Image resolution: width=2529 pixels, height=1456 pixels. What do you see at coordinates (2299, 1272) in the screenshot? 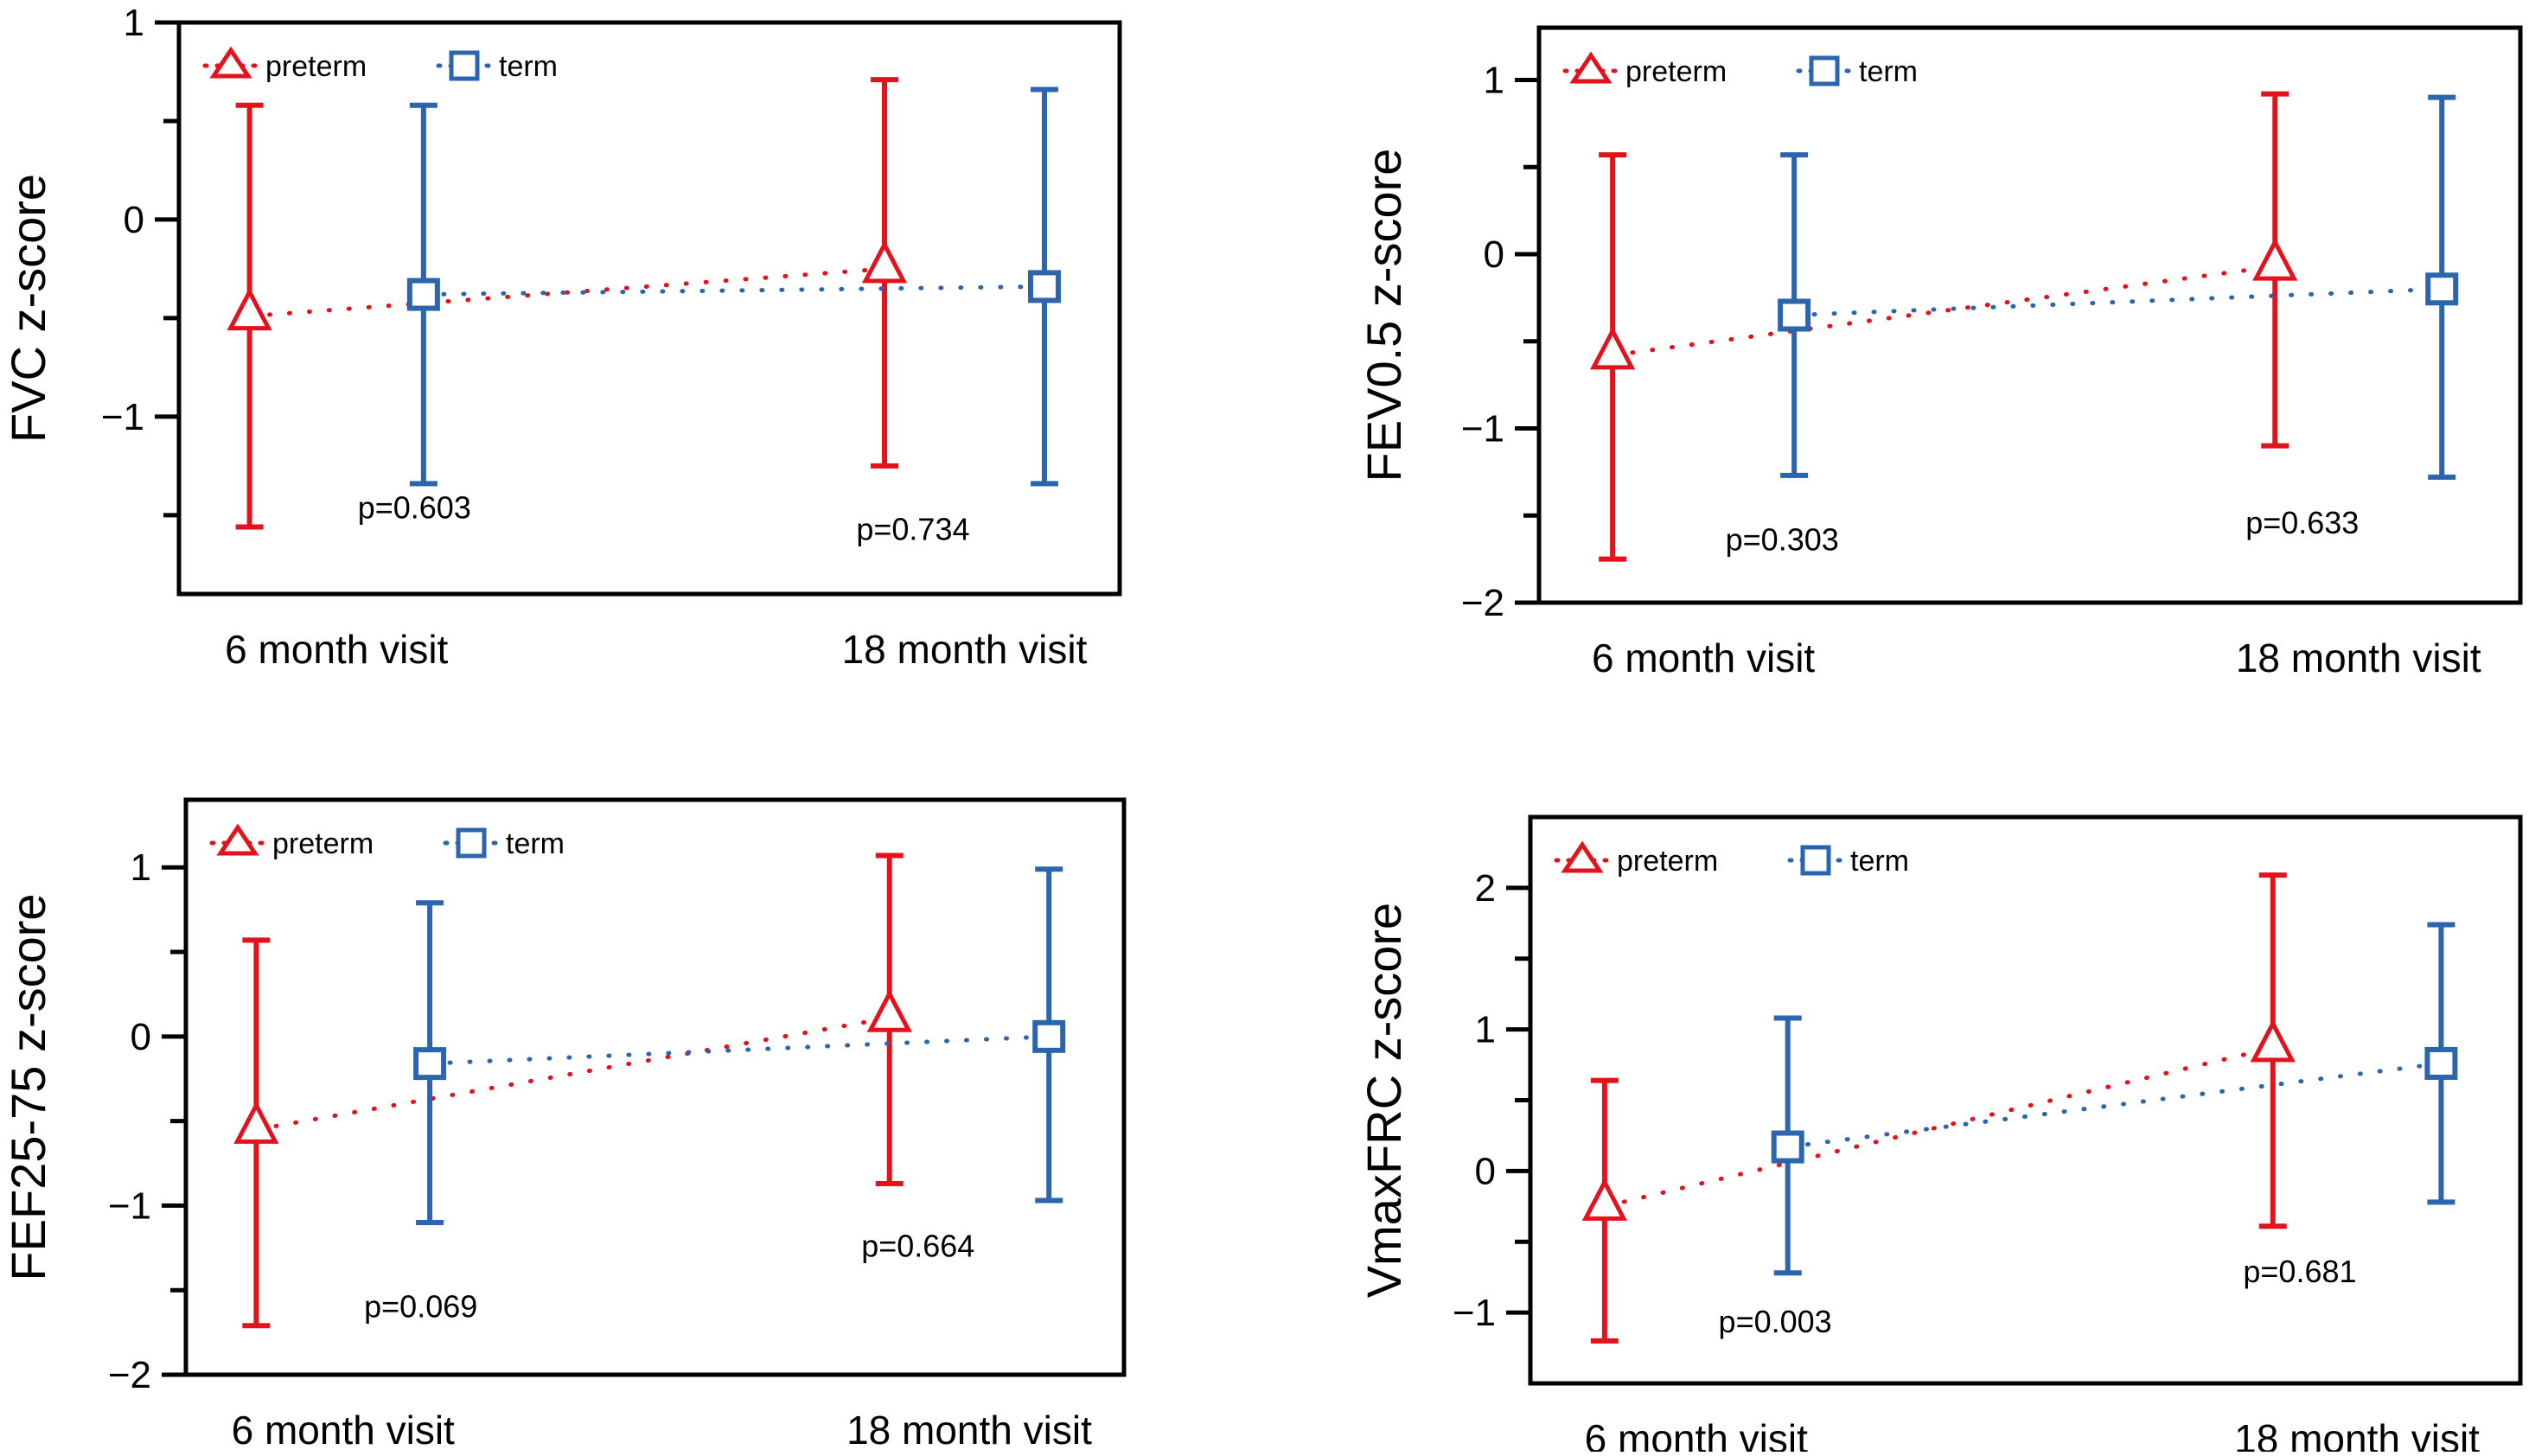
I see `p-value-label: p=0.681` at bounding box center [2299, 1272].